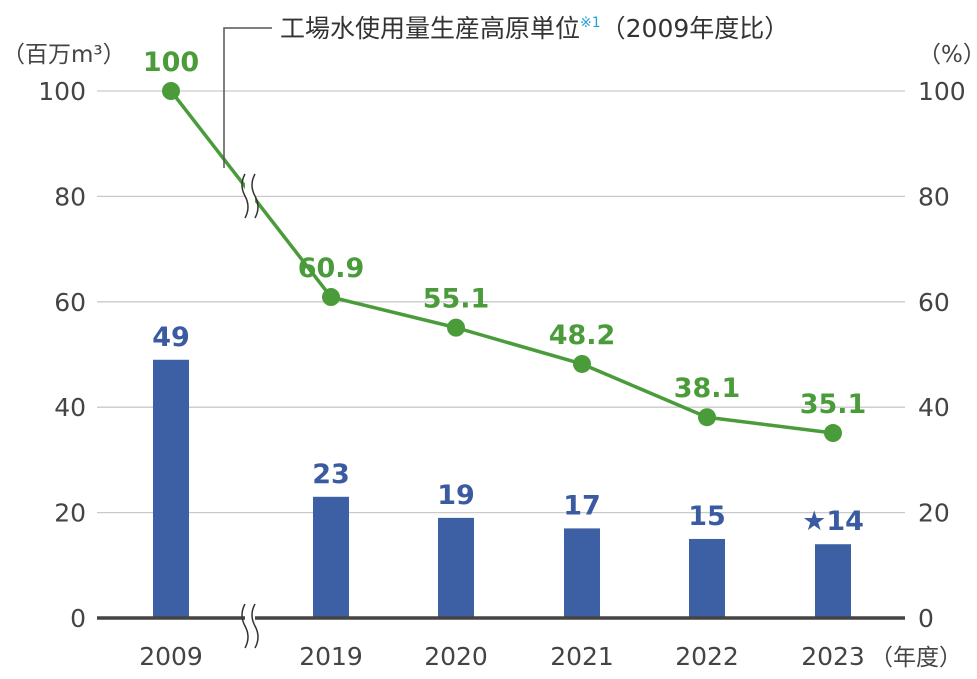  What do you see at coordinates (171, 62) in the screenshot?
I see `line-label-2009: 100` at bounding box center [171, 62].